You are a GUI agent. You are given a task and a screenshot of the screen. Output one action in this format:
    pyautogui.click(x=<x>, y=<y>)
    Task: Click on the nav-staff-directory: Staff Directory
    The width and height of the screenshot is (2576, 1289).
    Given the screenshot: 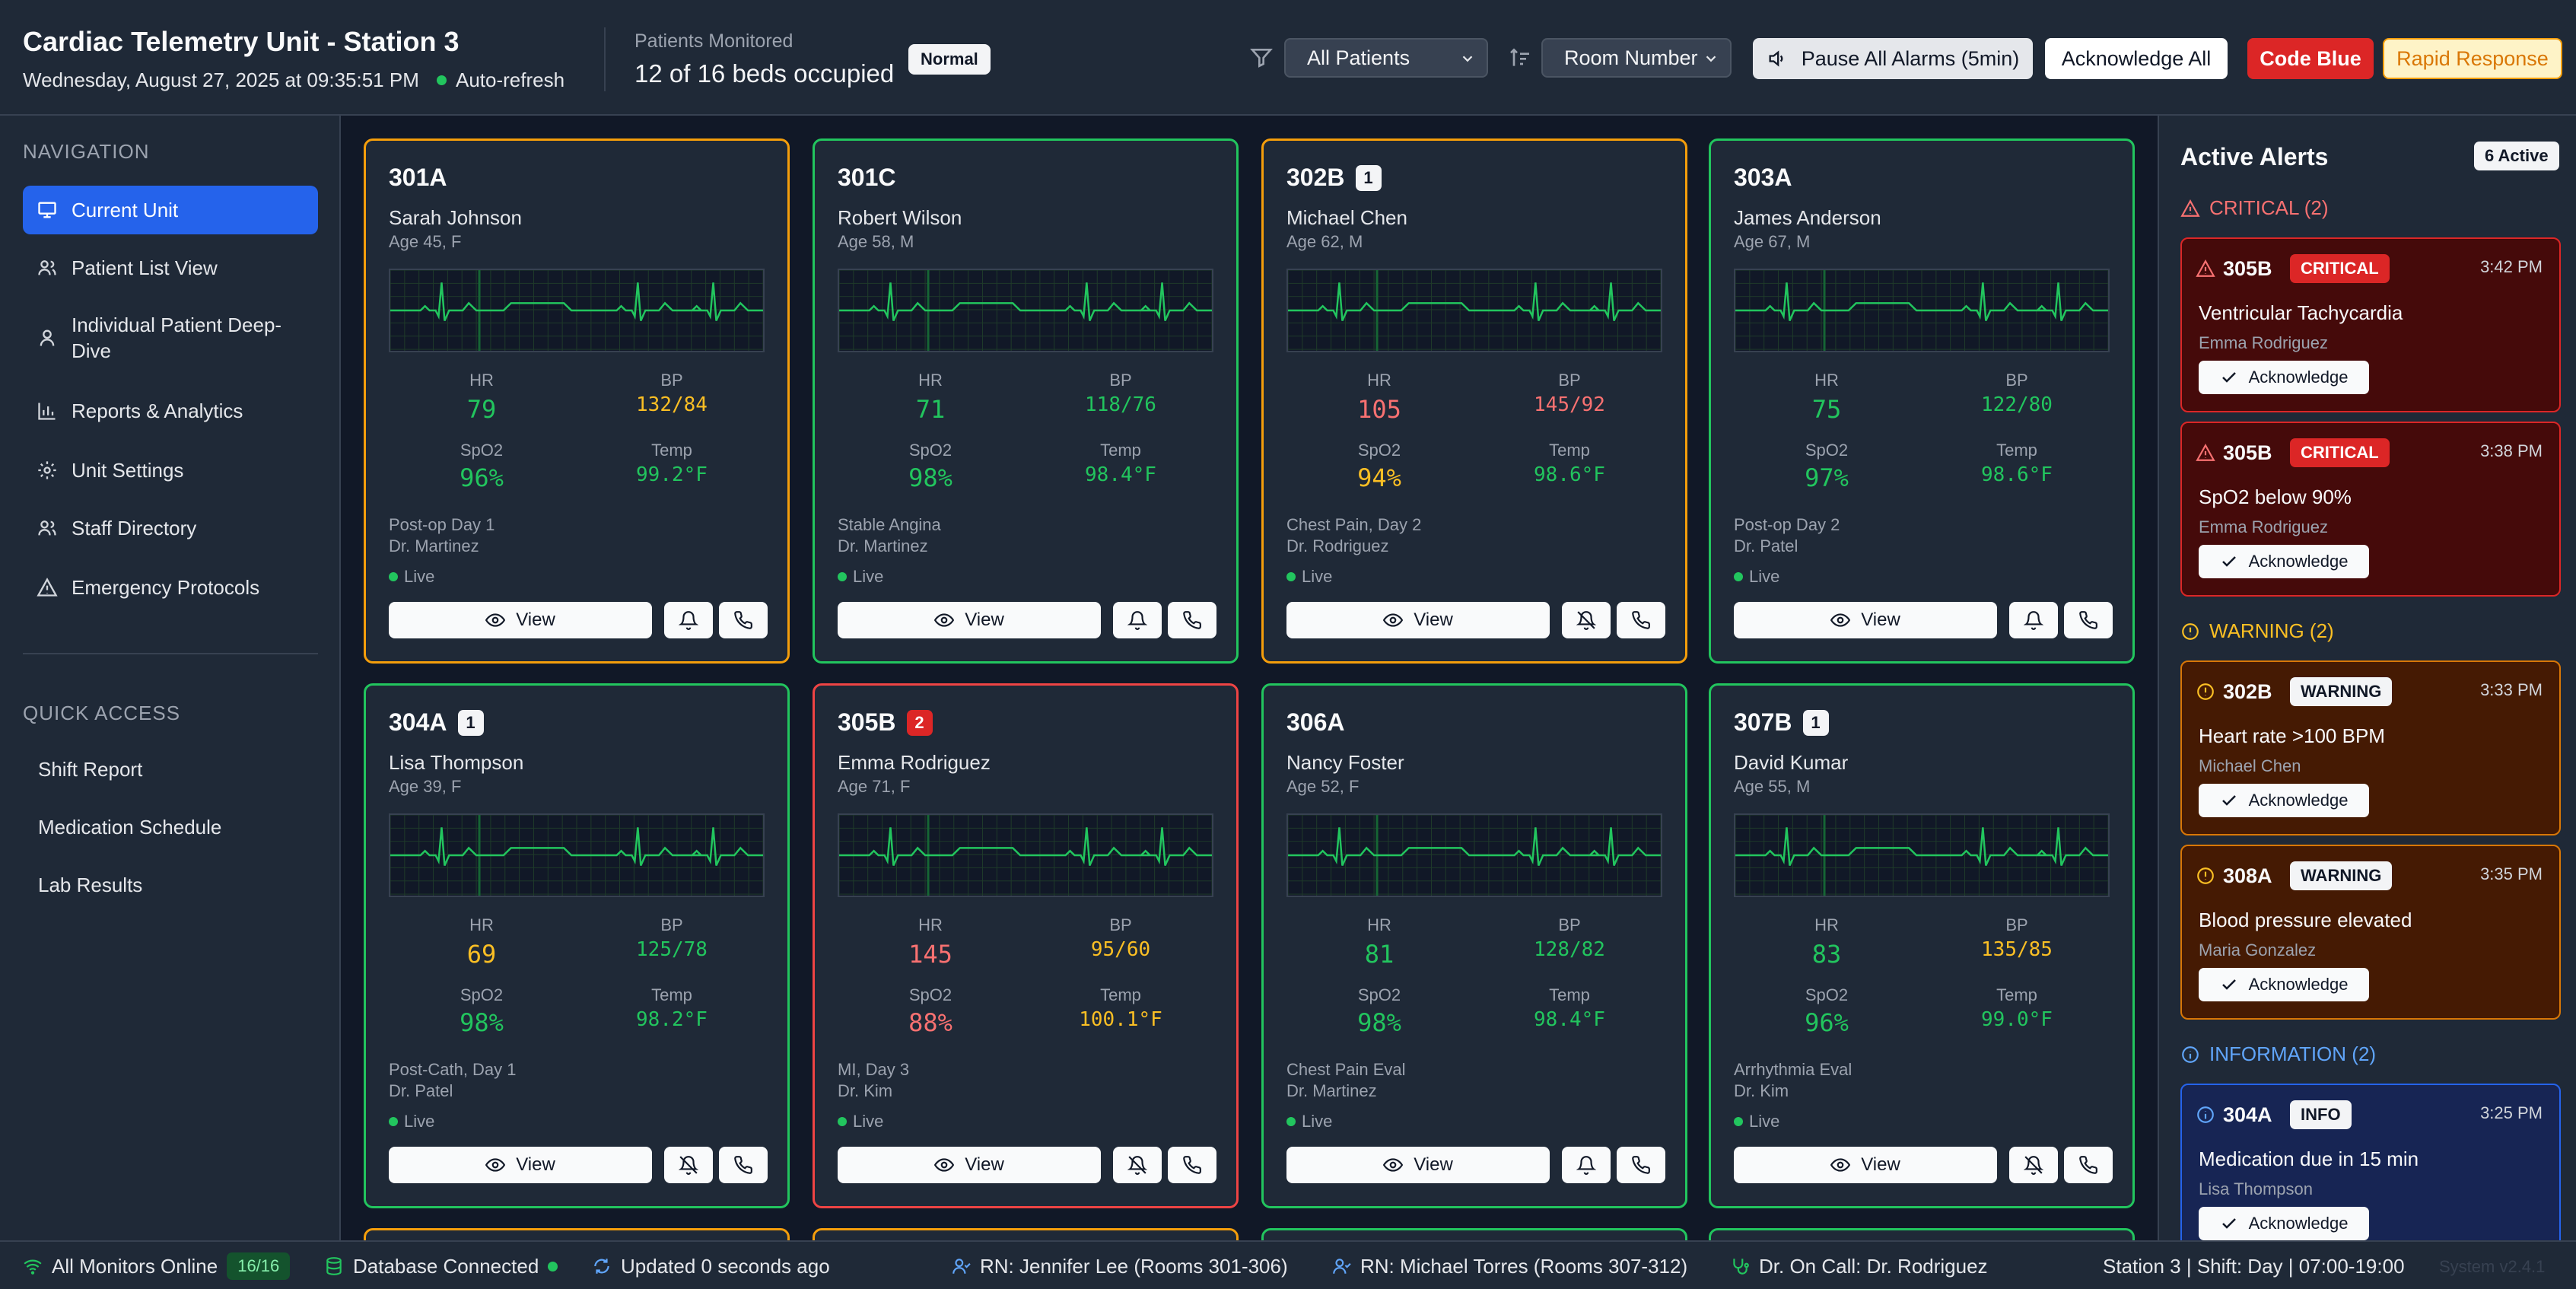 What is the action you would take?
    pyautogui.click(x=170, y=528)
    